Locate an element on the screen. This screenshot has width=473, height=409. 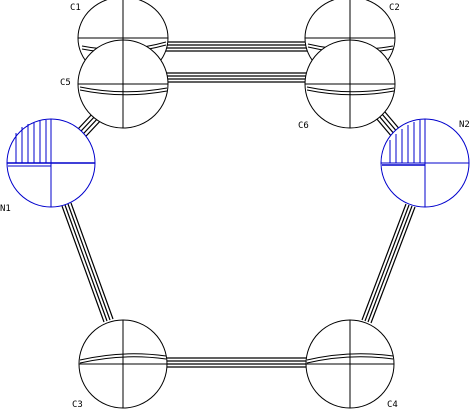
label-c2: C2 is located at coordinates (394, 8).